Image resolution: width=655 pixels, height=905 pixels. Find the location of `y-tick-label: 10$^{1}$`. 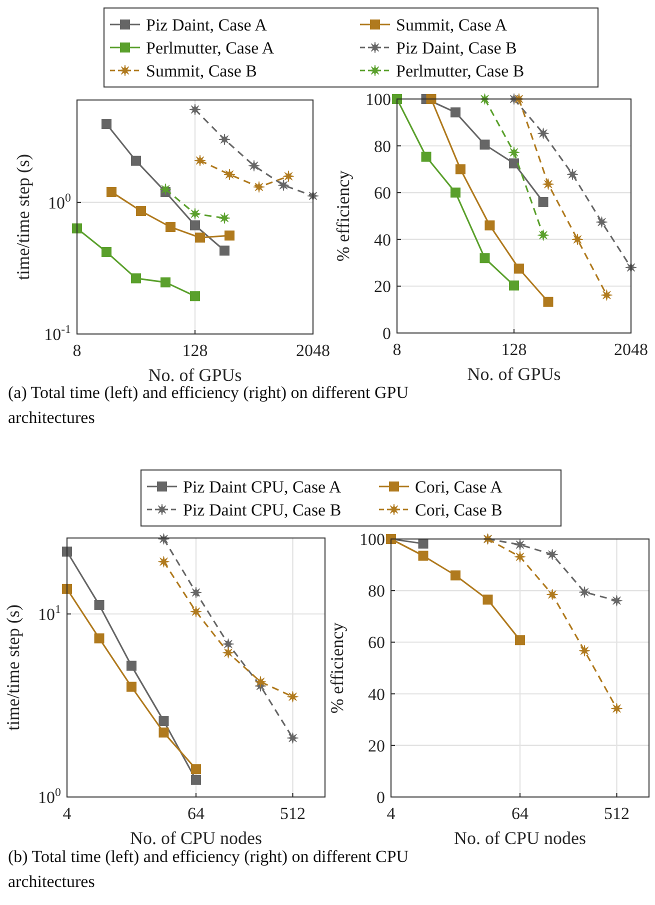

y-tick-label: 10$^{1}$ is located at coordinates (50, 613).